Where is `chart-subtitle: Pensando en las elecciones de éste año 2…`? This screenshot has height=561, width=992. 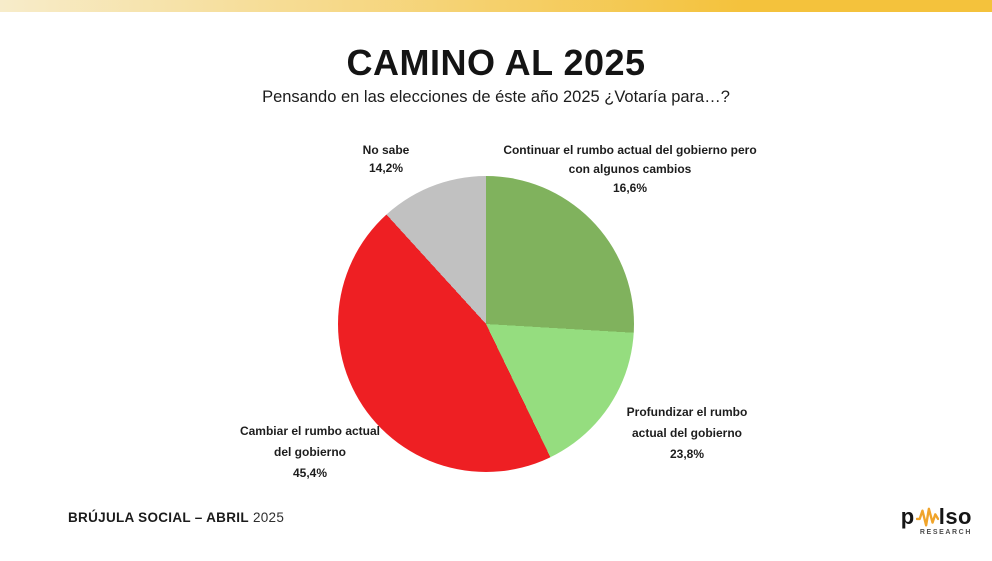 chart-subtitle: Pensando en las elecciones de éste año 2… is located at coordinates (496, 97).